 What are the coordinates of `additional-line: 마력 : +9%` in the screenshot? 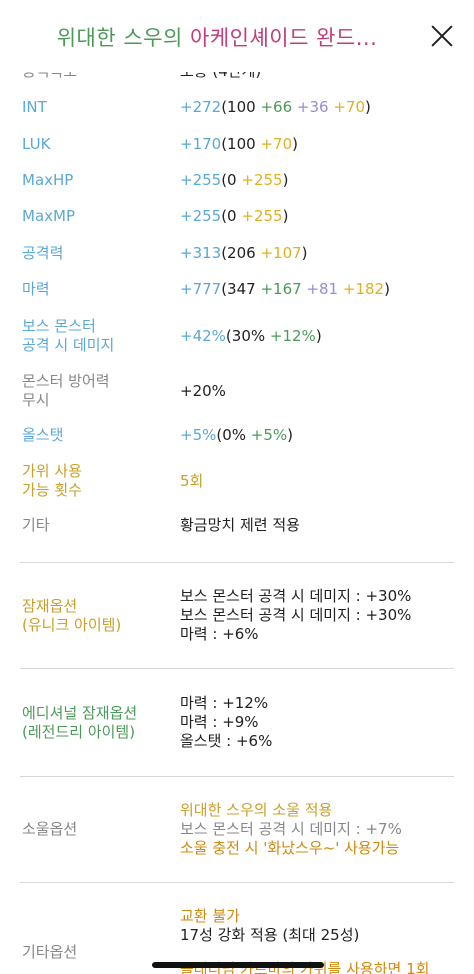 It's located at (219, 722).